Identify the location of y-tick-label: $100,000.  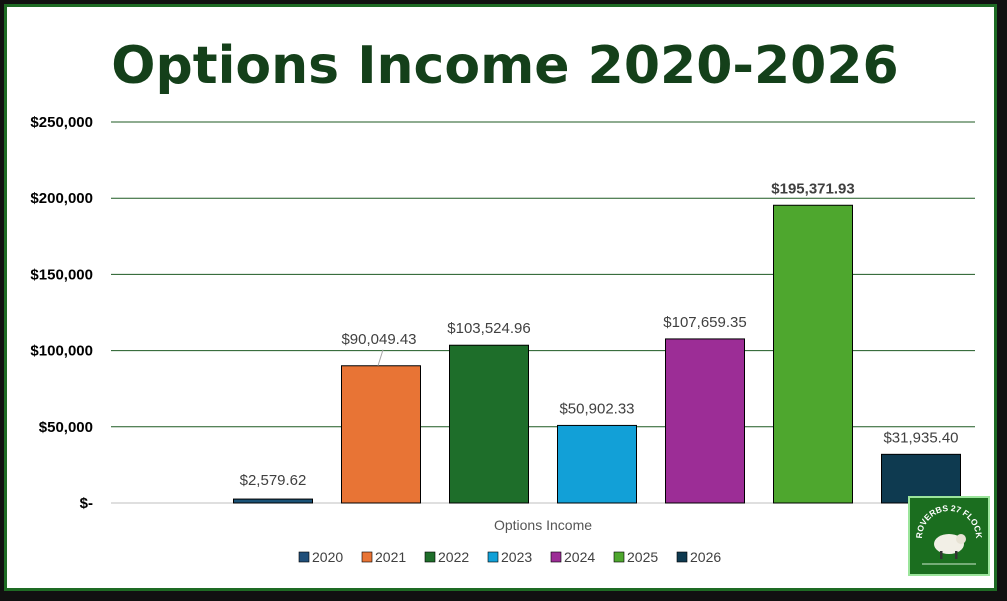
(61, 351).